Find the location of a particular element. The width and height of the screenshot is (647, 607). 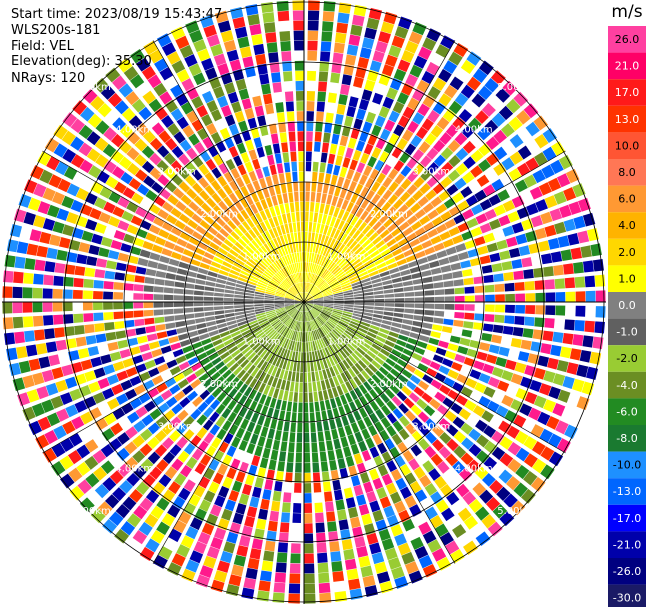

colorbar-tick-label: 1.0 is located at coordinates (627, 278).